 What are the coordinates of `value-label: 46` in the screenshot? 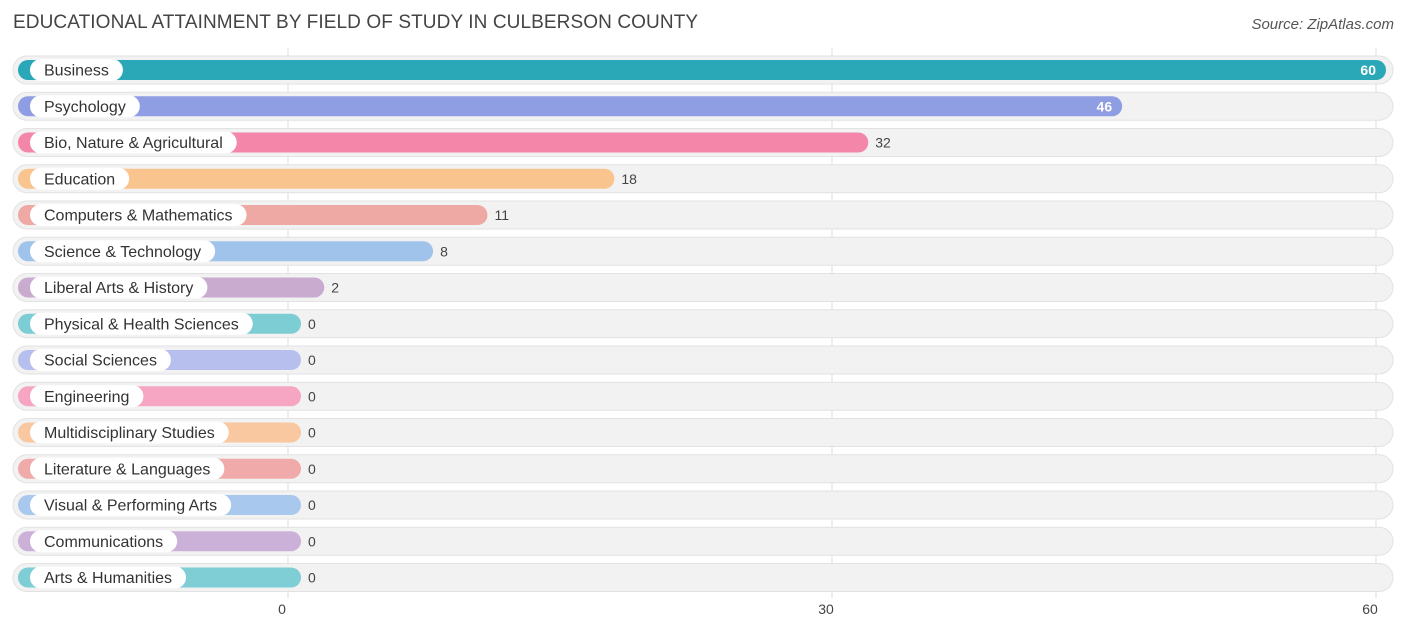 It's located at (1105, 106).